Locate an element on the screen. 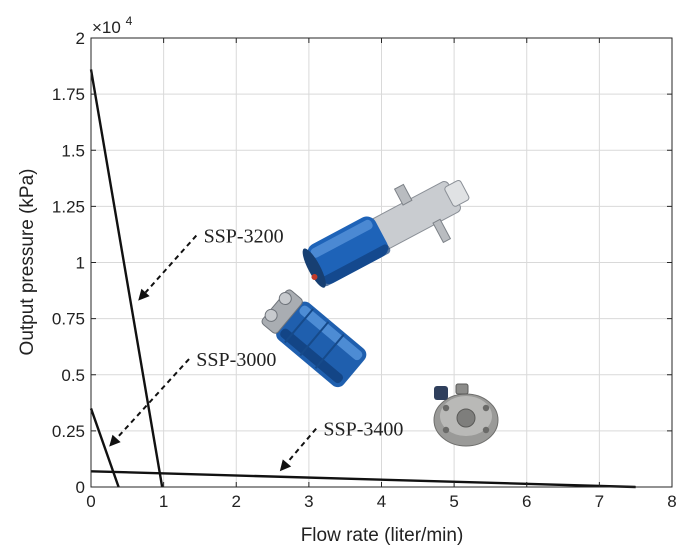 Image resolution: width=676 pixels, height=549 pixels. y-axis-multiplier: ×10 4 is located at coordinates (112, 25).